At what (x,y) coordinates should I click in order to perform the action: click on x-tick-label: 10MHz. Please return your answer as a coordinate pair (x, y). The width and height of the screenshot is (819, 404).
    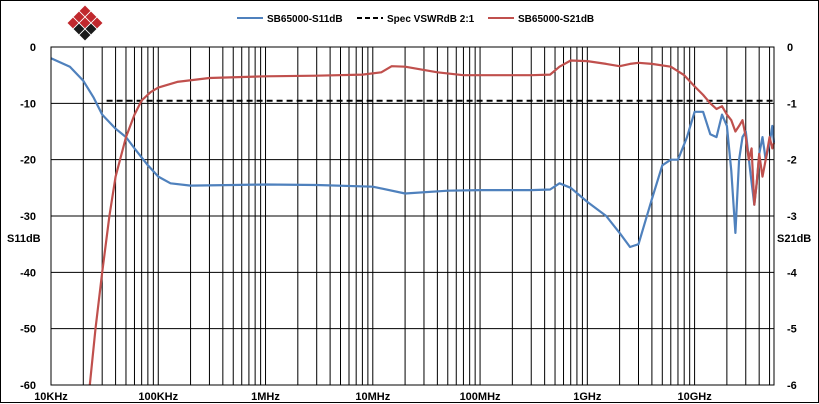
    Looking at the image, I should click on (372, 397).